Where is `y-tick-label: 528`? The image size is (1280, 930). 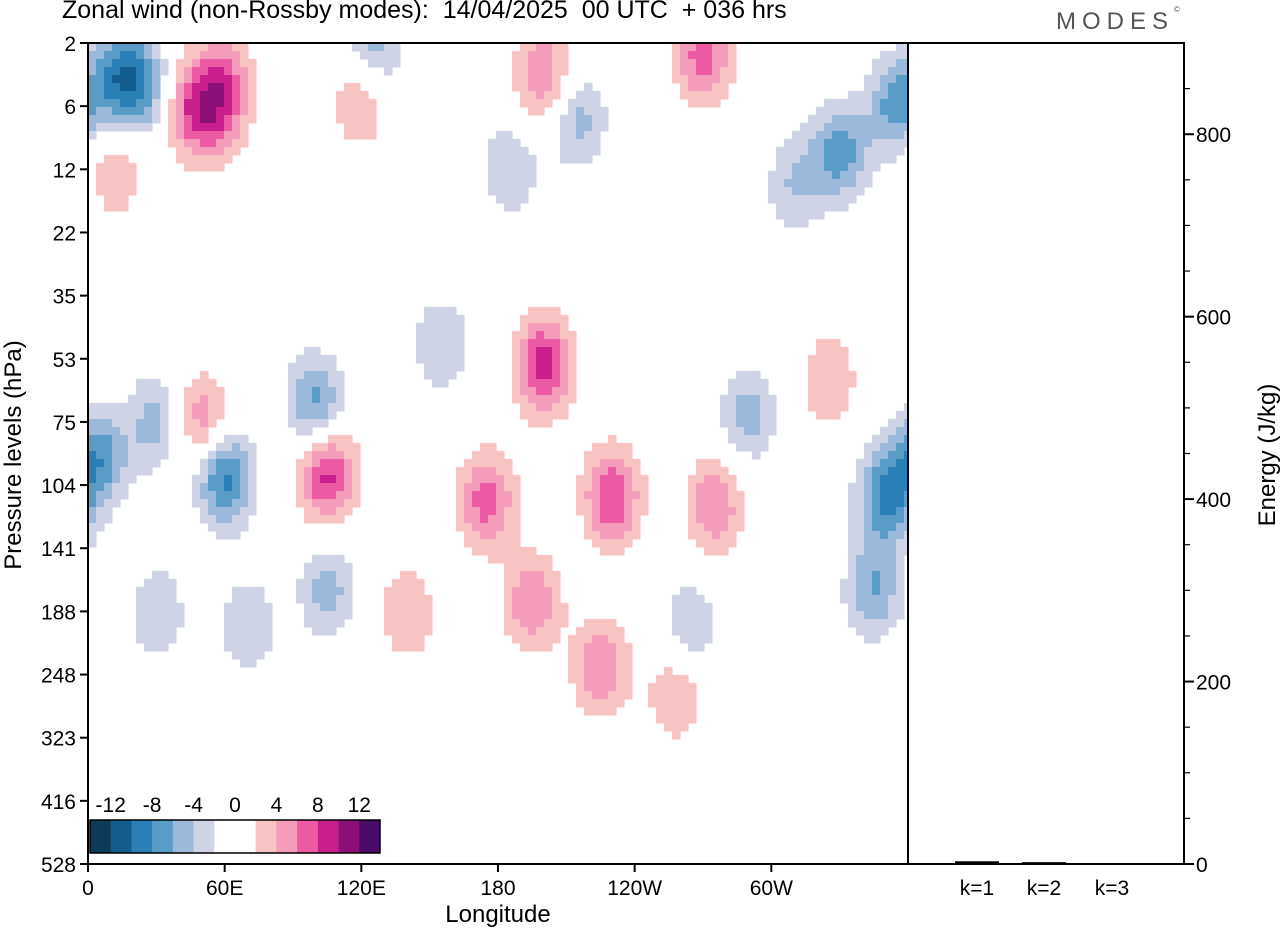
y-tick-label: 528 is located at coordinates (58, 865).